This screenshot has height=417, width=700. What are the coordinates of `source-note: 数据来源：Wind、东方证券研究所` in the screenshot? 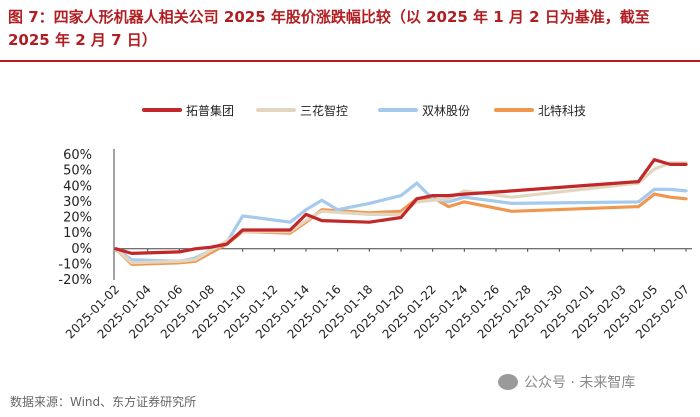 It's located at (103, 402).